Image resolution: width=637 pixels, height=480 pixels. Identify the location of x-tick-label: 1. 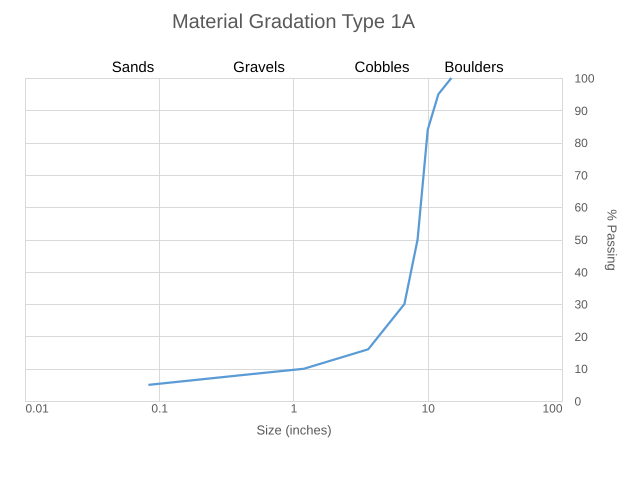
(294, 409).